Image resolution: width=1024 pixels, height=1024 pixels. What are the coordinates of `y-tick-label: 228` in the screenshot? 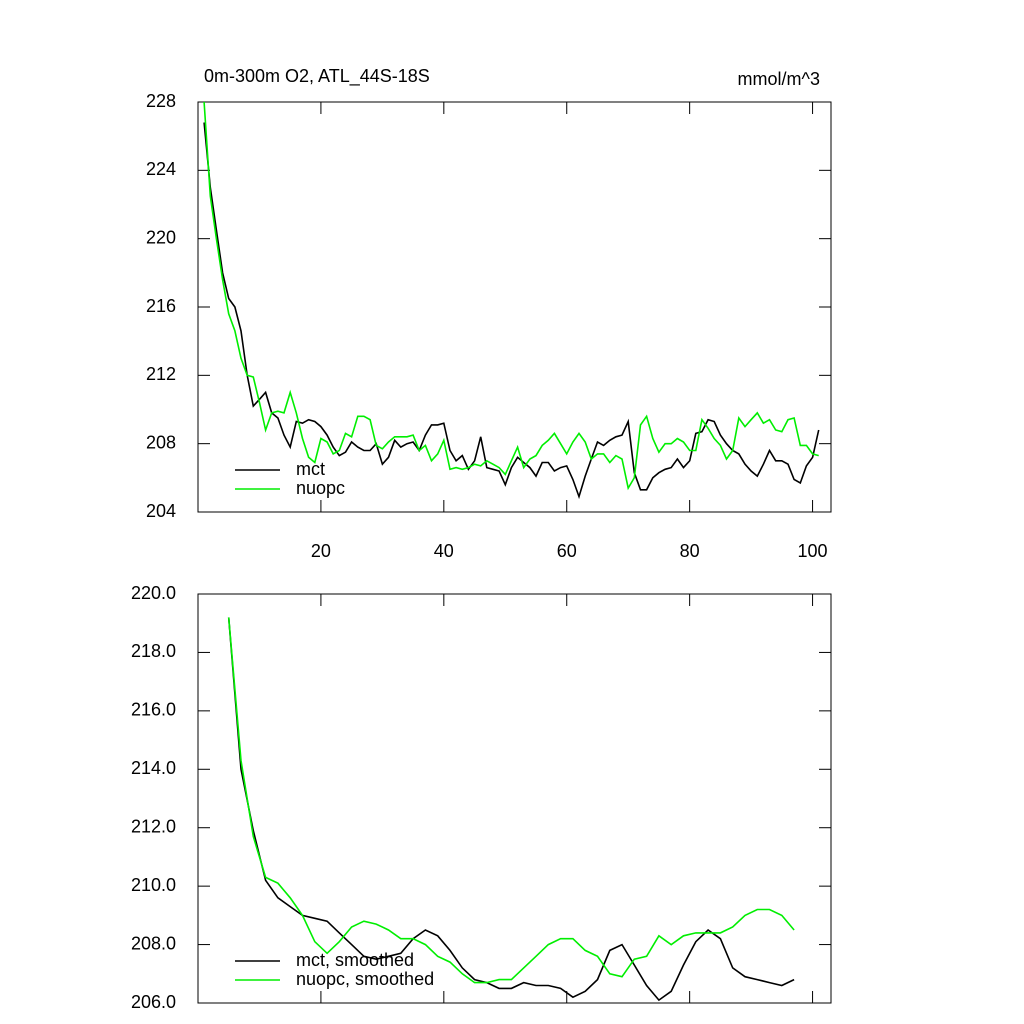 It's located at (161, 101).